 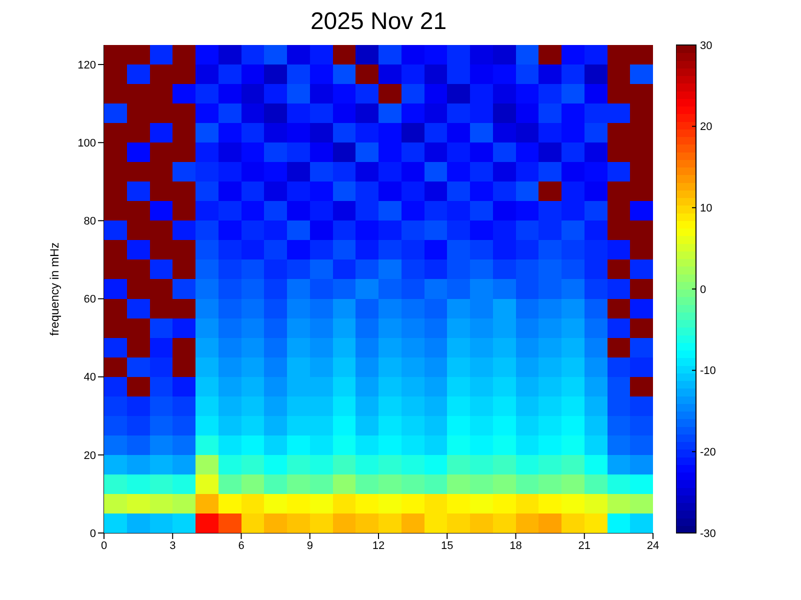 What do you see at coordinates (447, 546) in the screenshot?
I see `x-tick-label: 15` at bounding box center [447, 546].